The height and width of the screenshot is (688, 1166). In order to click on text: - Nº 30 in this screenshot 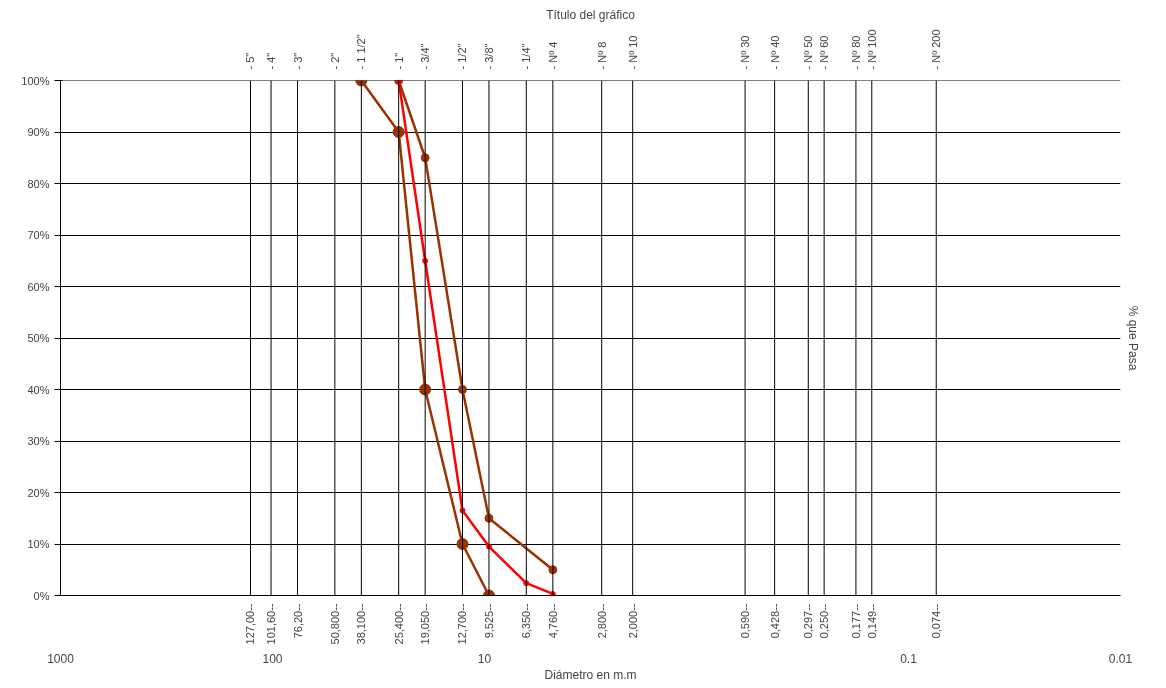, I will do `click(745, 52)`.